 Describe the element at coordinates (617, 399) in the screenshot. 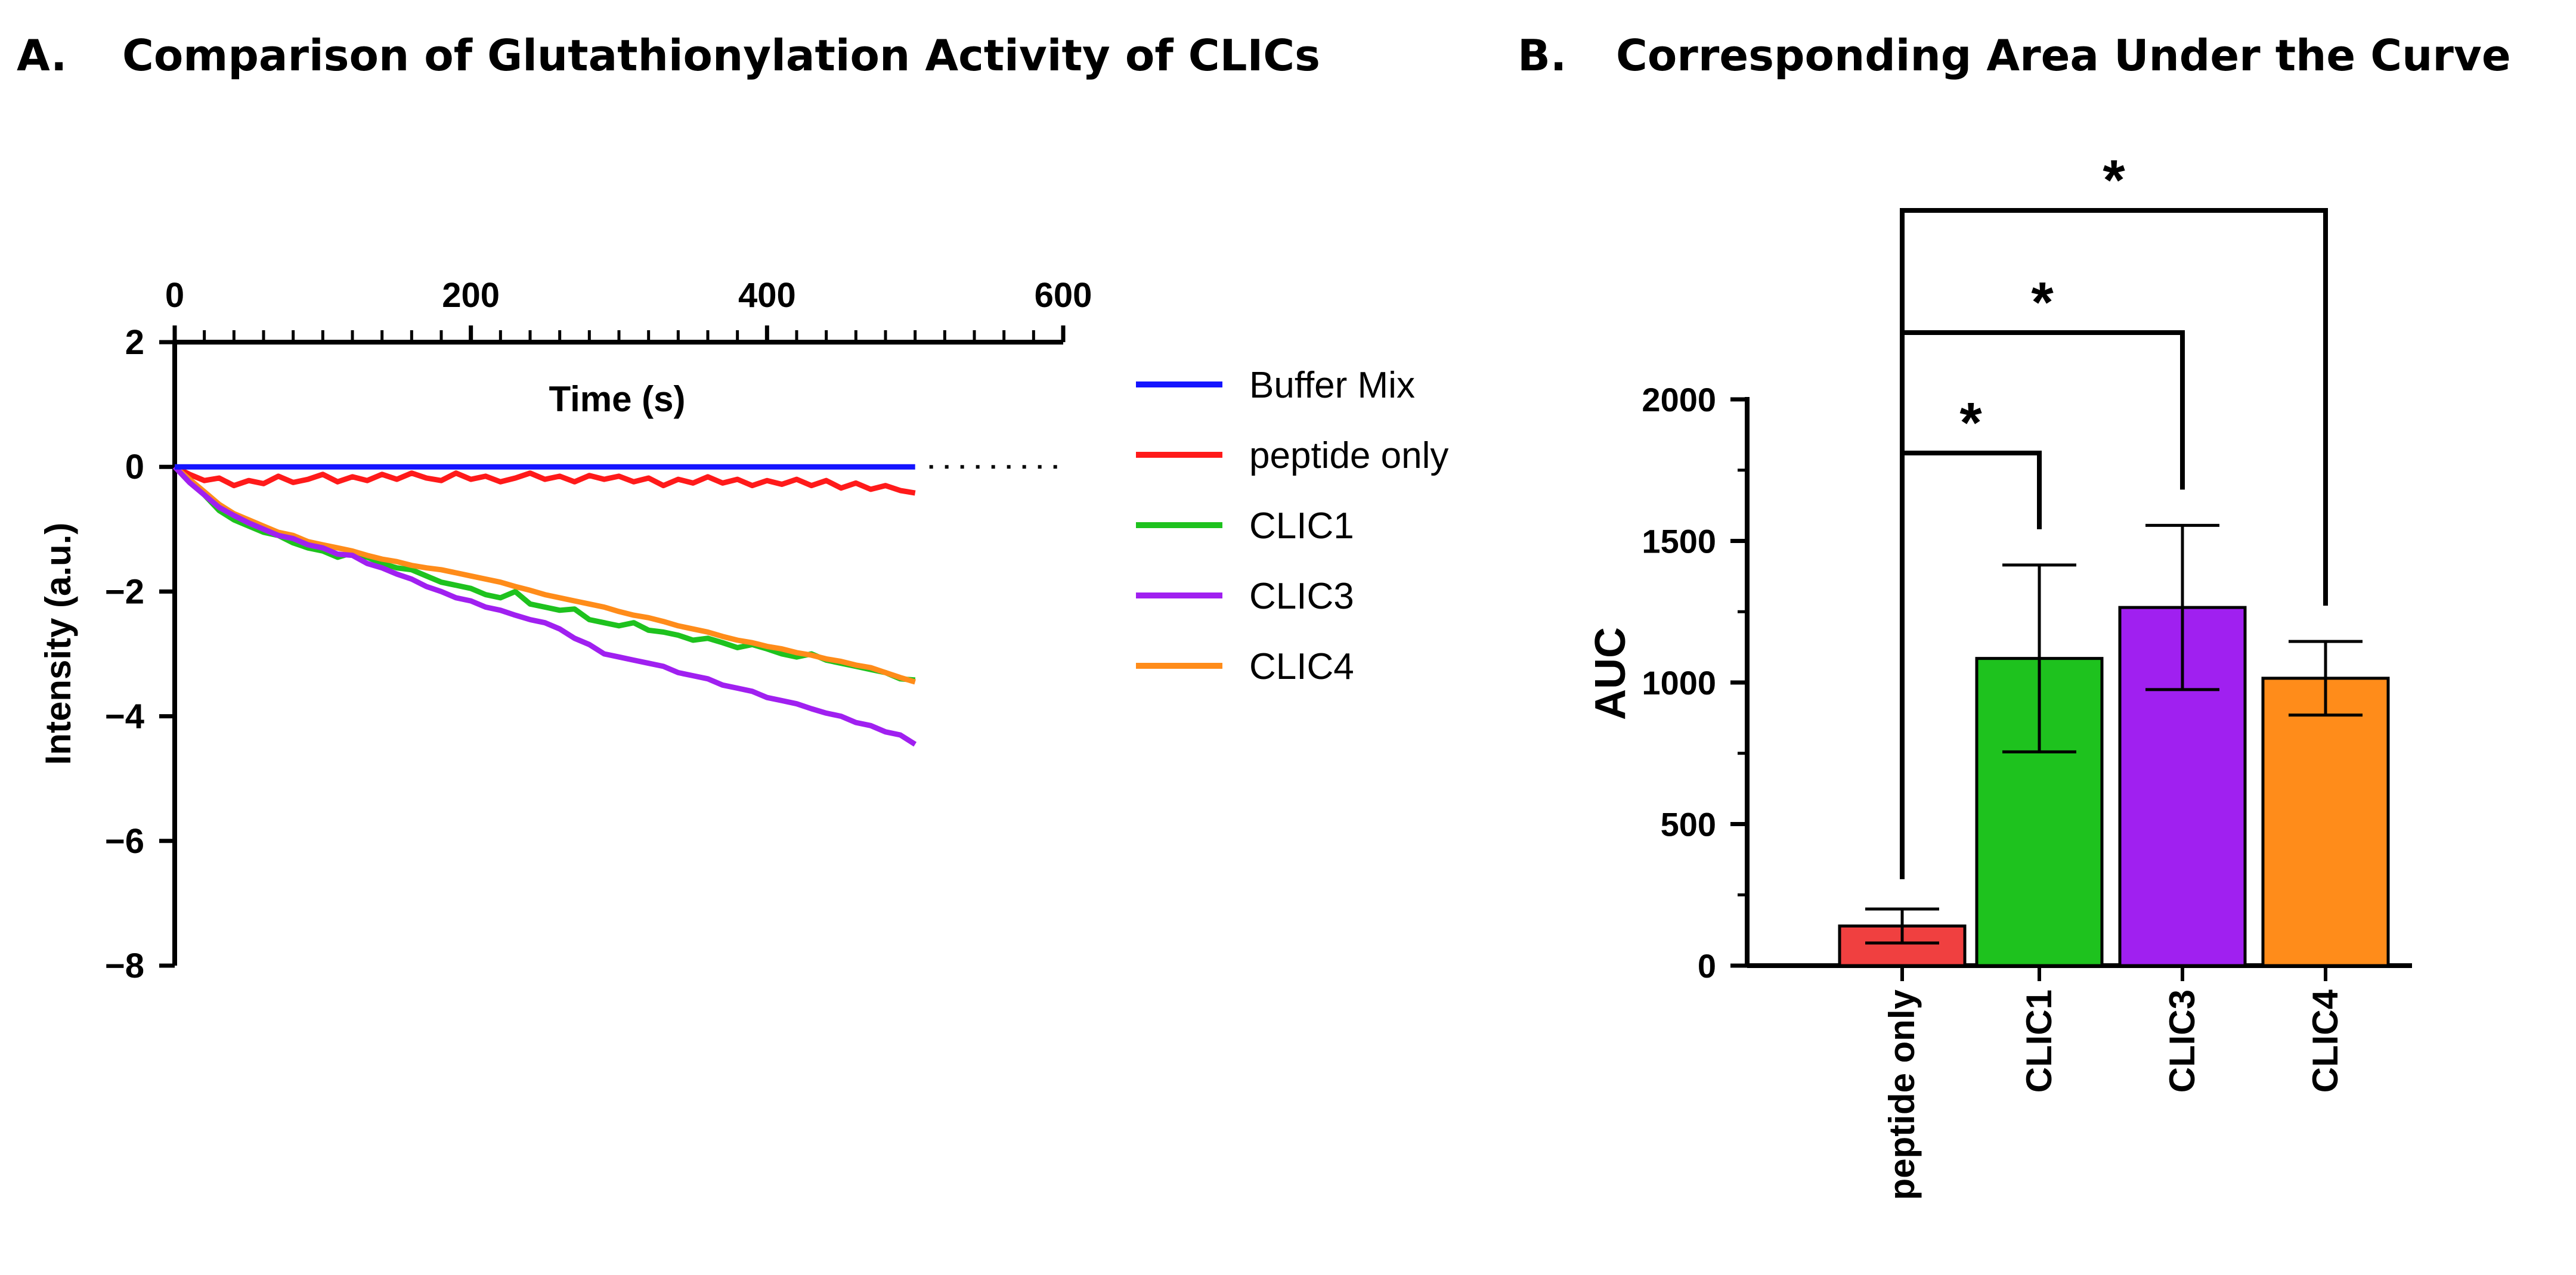

I see `x-axis-title: Time (s)` at that location.